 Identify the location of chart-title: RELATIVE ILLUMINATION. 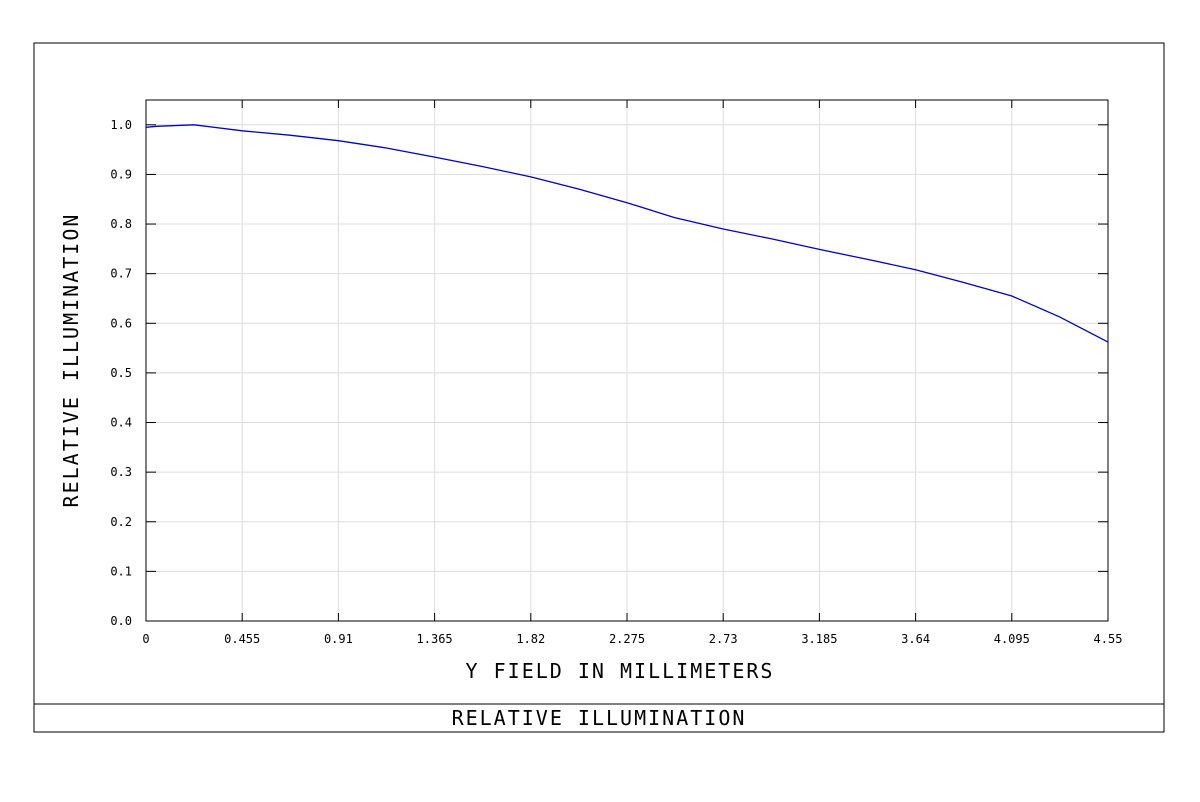
(599, 718).